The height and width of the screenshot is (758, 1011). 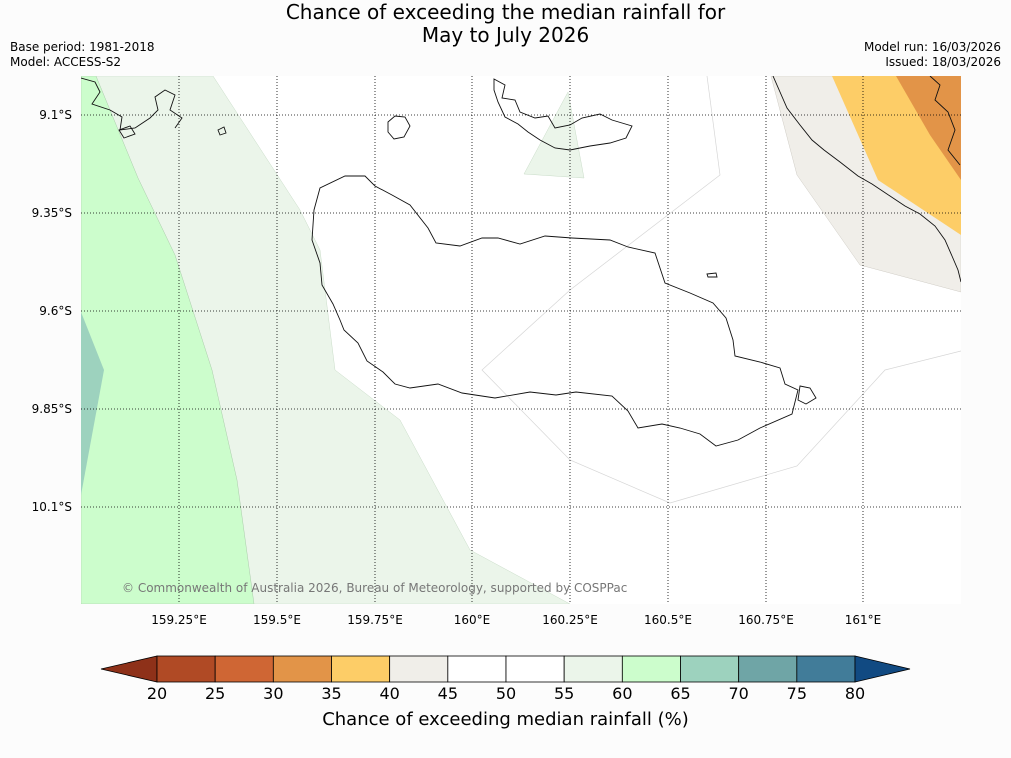 What do you see at coordinates (738, 693) in the screenshot?
I see `colorbar-tick-label: 70` at bounding box center [738, 693].